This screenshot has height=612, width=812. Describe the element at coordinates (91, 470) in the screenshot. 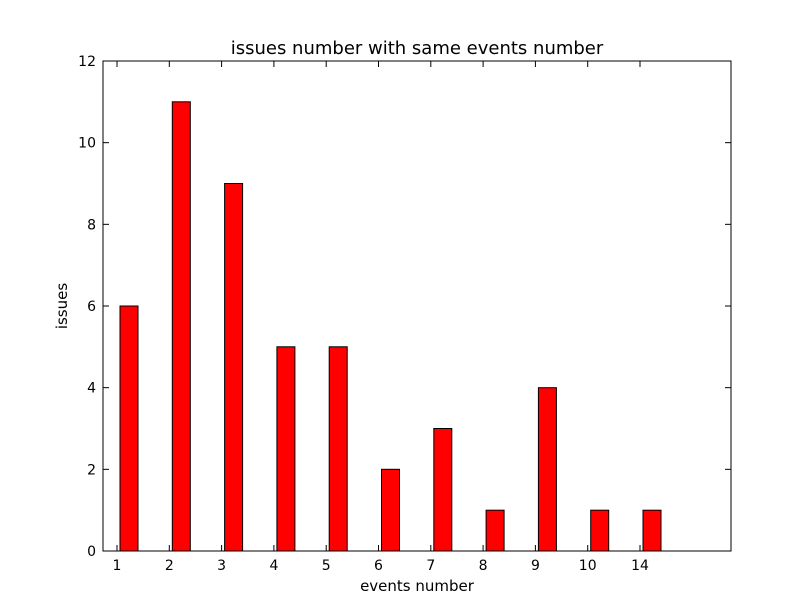

I see `y-tick-label: 2` at that location.